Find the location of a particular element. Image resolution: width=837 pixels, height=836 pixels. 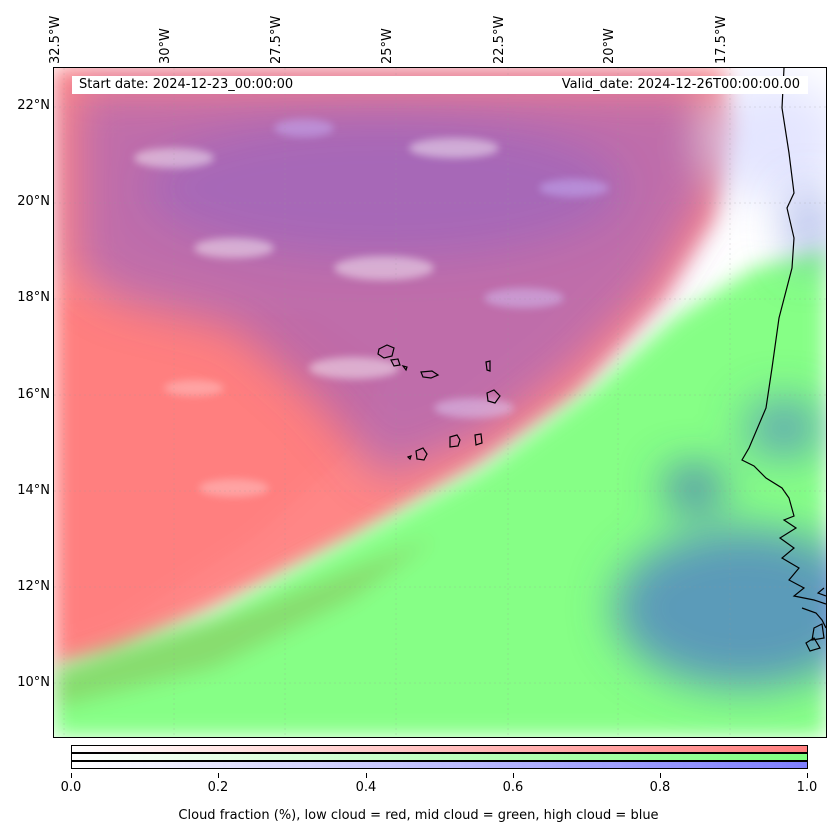

colorbar-tick-label: 0.8 is located at coordinates (660, 787).